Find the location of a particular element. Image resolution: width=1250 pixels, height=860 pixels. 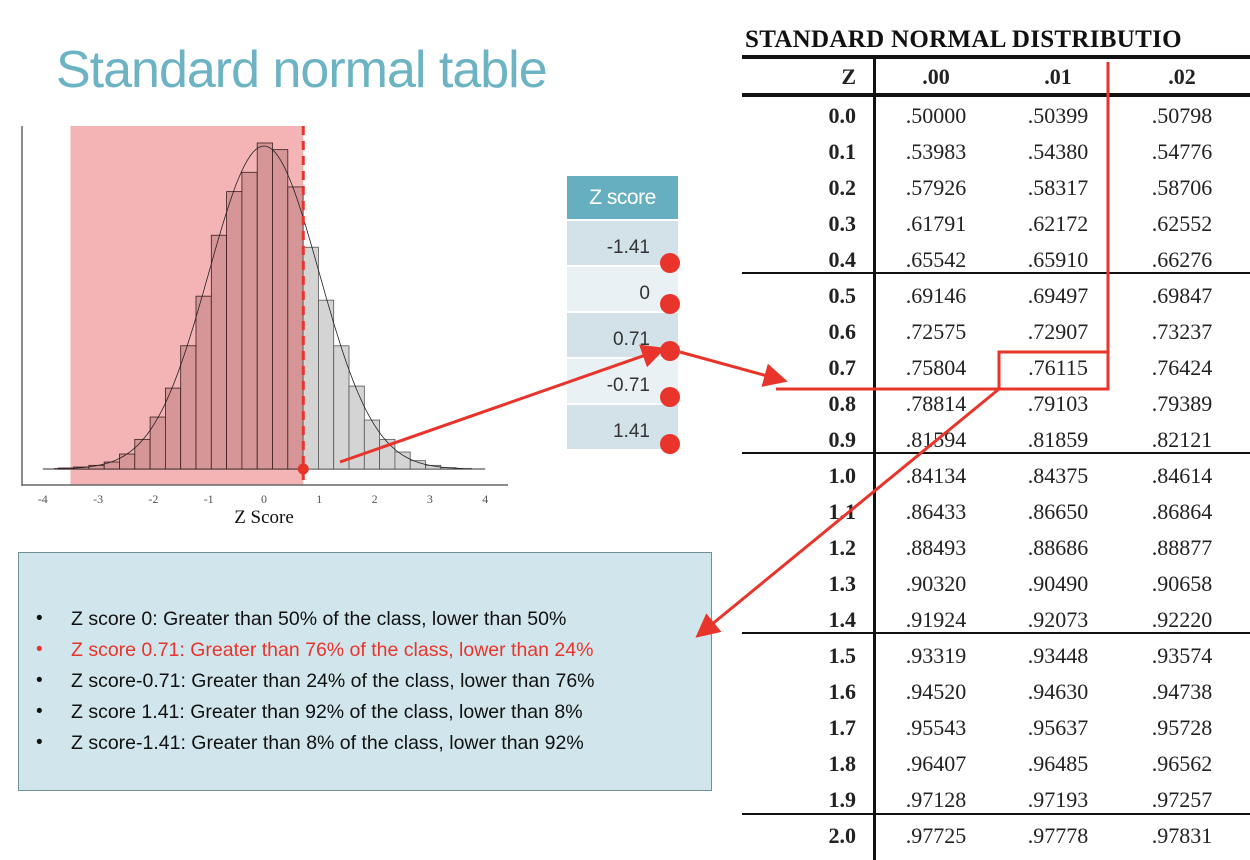

probability-cell: .79103 is located at coordinates (1058, 403).